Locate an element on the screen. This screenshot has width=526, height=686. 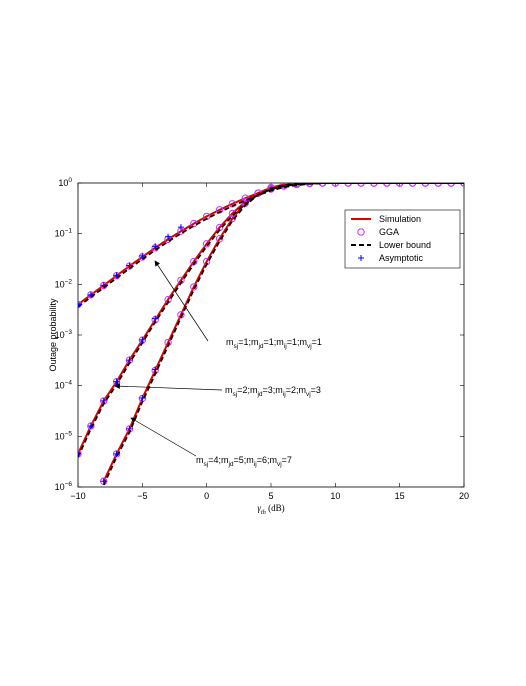
x-tick-label: −10 is located at coordinates (77, 496).